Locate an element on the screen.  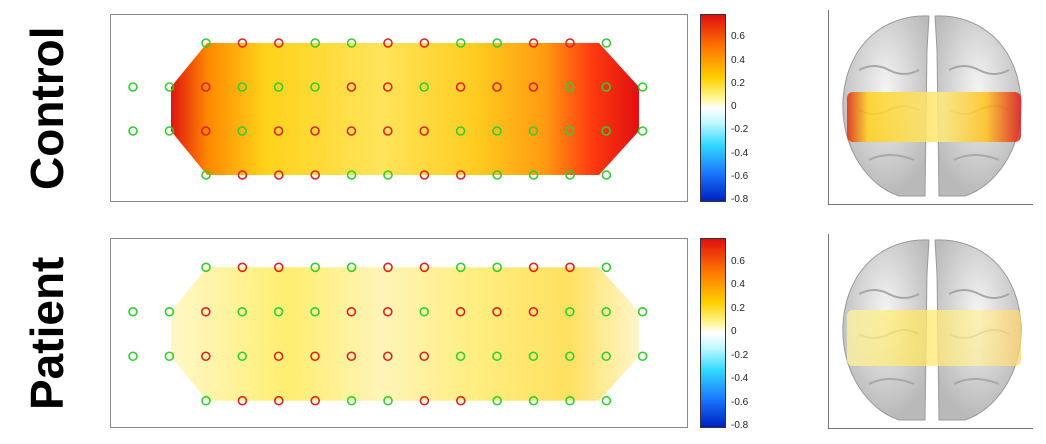
colorbar-patient-tick: 0.6 is located at coordinates (738, 261).